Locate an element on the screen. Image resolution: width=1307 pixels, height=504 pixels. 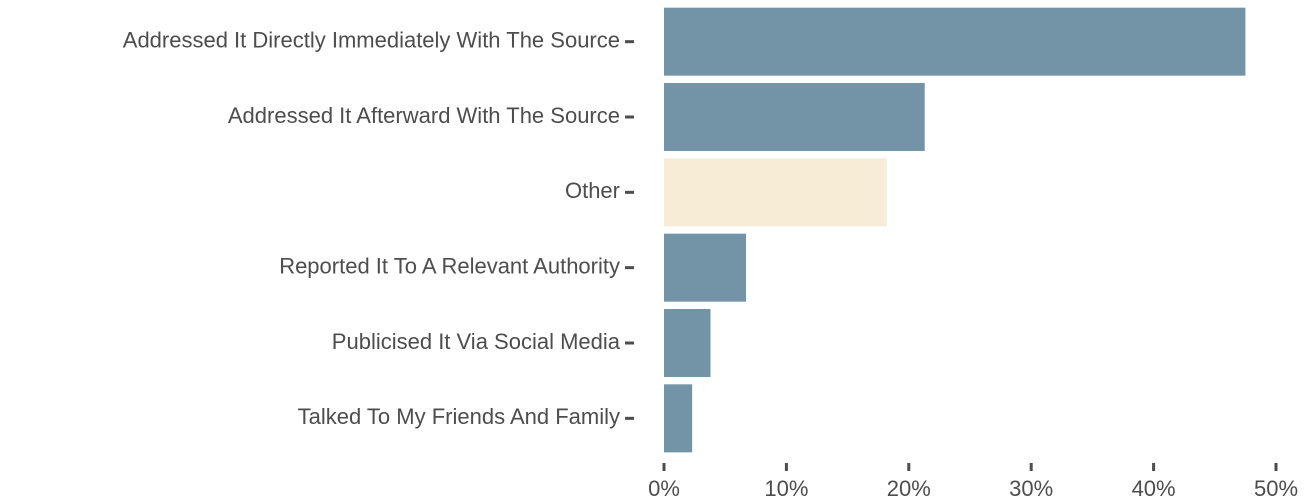
x-tick-label: 0% is located at coordinates (664, 488).